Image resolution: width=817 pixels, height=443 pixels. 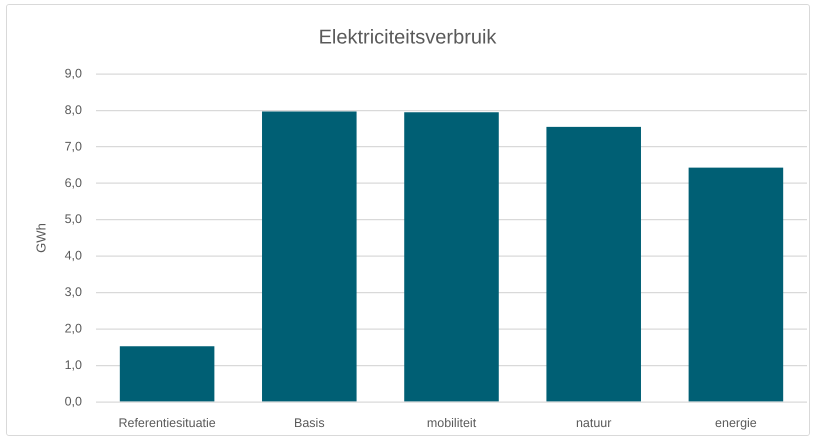 What do you see at coordinates (408, 37) in the screenshot?
I see `chart-title: Elektriciteitsverbruik` at bounding box center [408, 37].